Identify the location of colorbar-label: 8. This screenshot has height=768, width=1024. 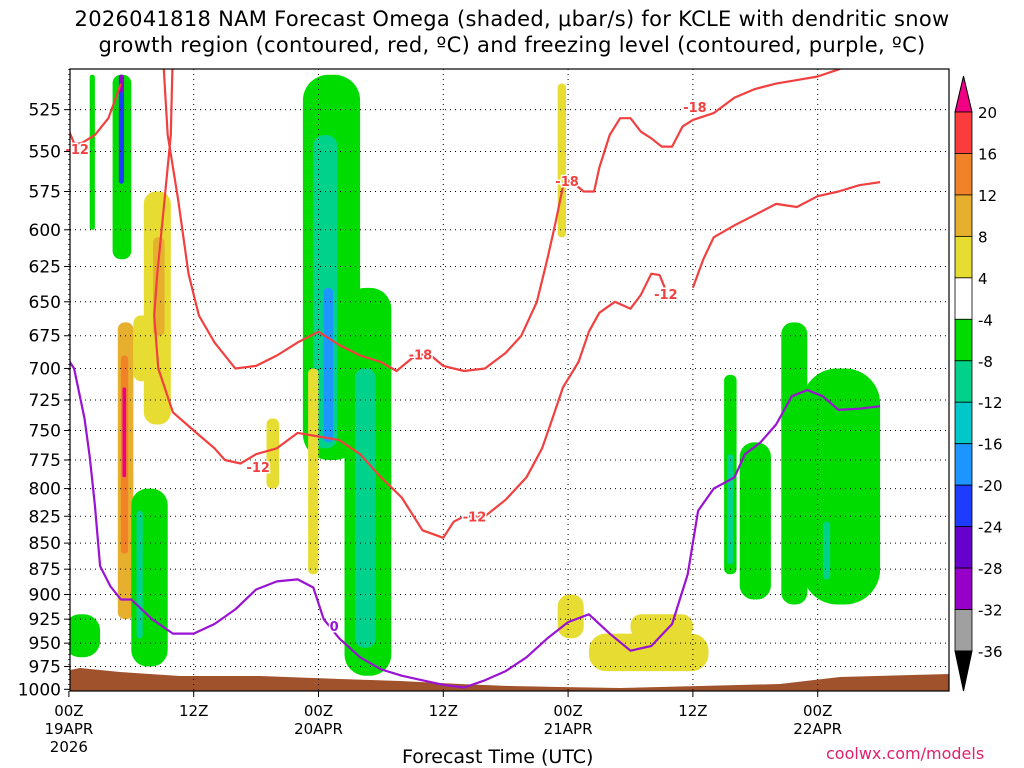
(983, 237).